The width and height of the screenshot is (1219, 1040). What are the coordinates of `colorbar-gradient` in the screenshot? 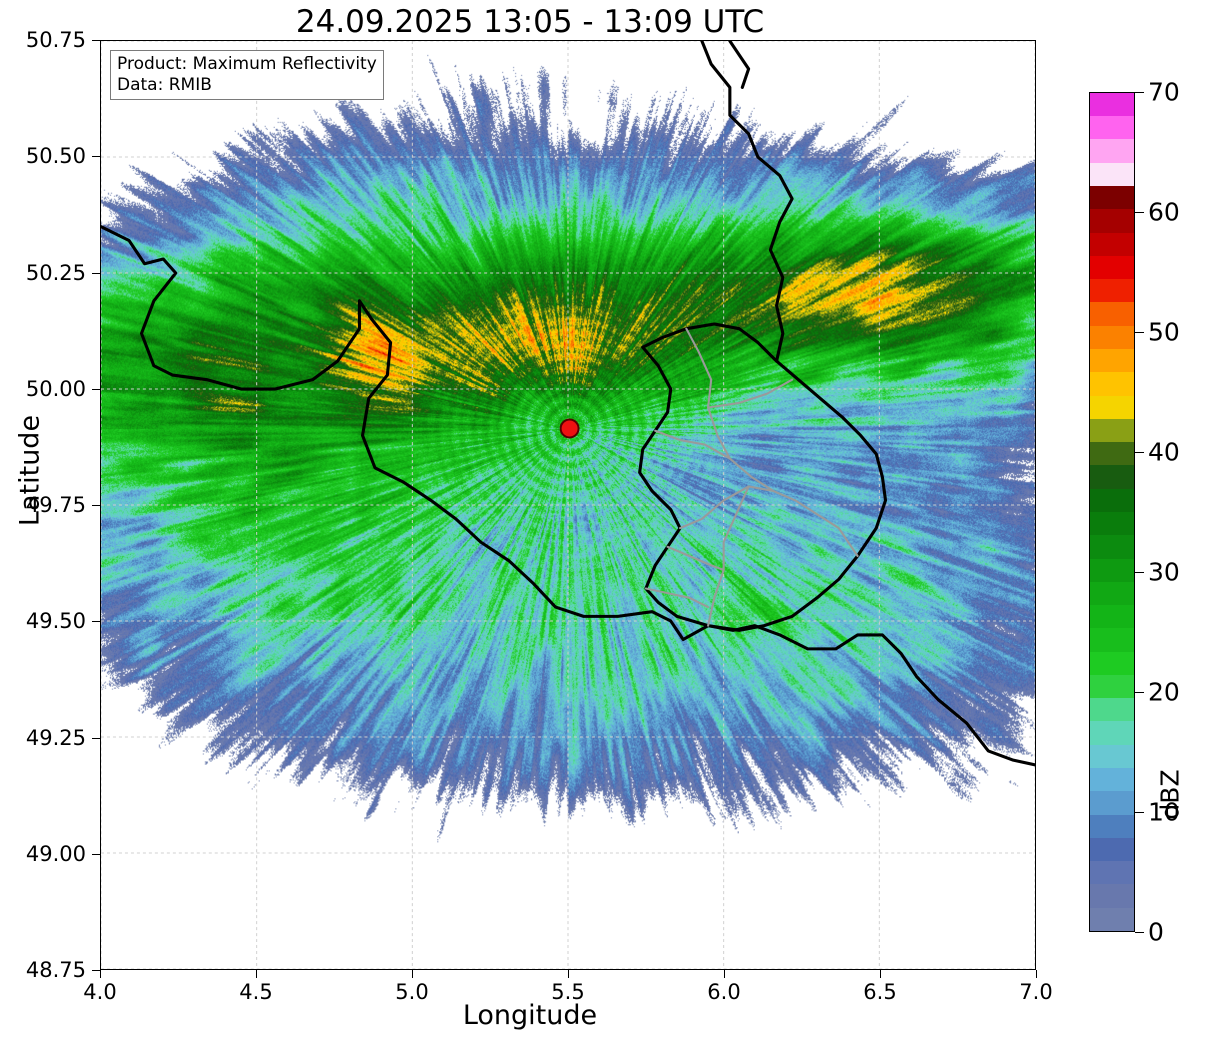 It's located at (1112, 512).